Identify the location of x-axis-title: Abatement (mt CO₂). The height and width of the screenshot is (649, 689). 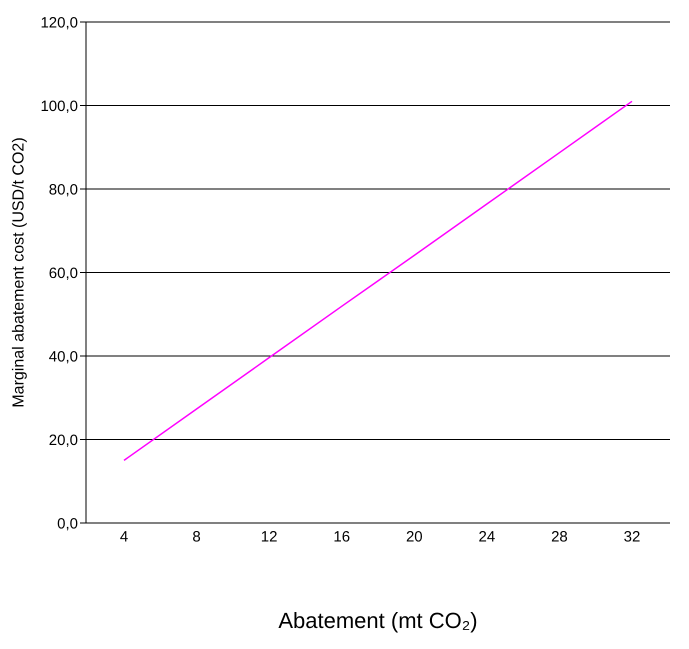
(378, 620).